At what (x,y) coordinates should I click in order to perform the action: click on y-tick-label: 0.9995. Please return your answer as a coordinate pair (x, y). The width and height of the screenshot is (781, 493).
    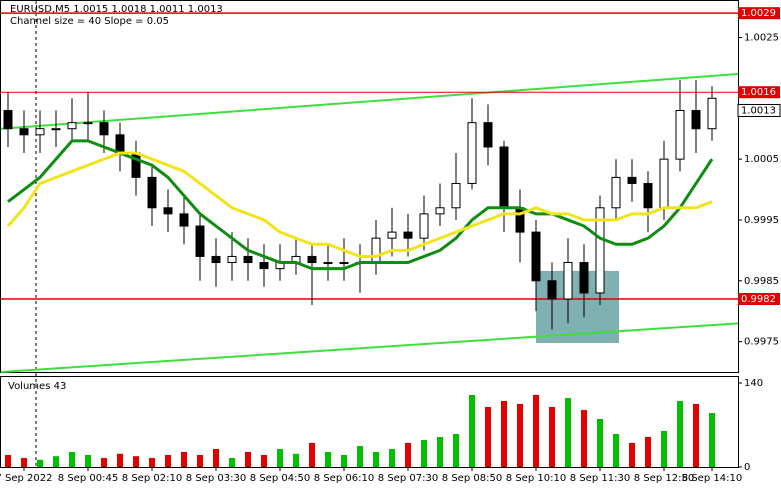
    Looking at the image, I should click on (761, 220).